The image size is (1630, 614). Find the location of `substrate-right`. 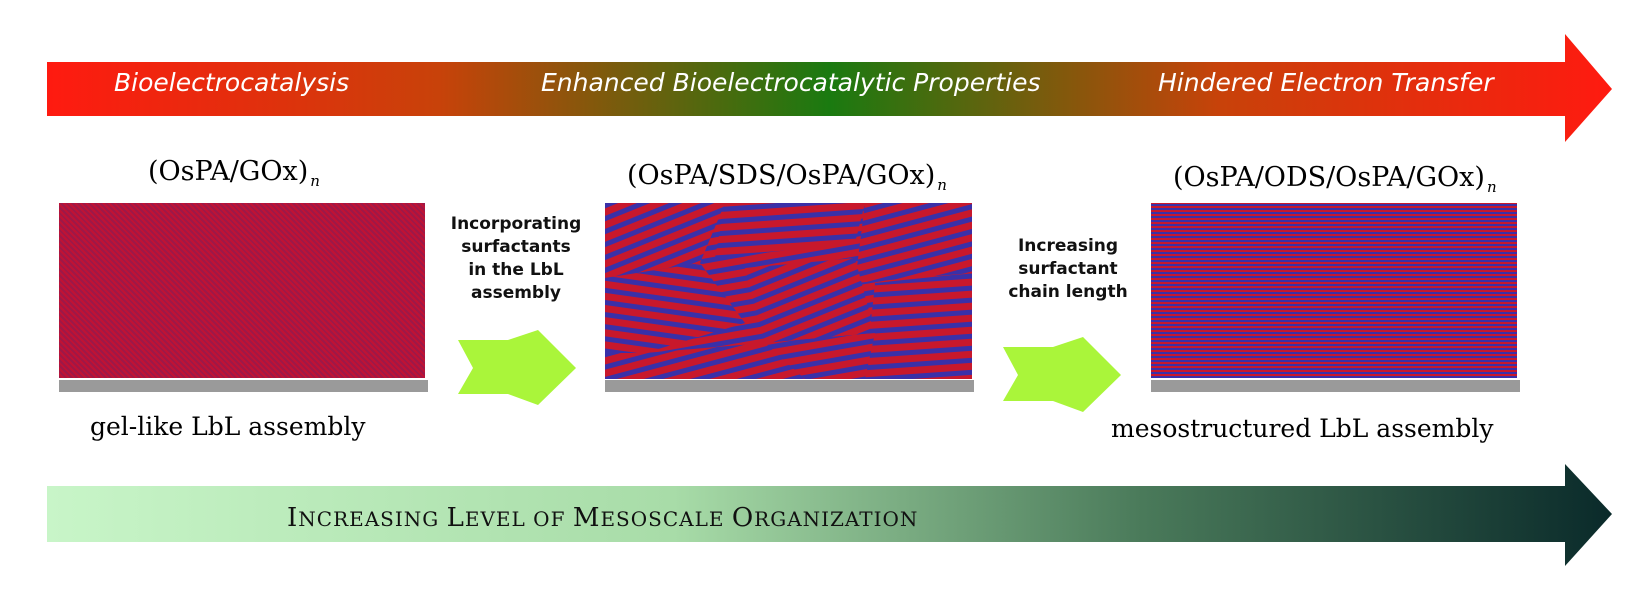

substrate-right is located at coordinates (1335, 386).